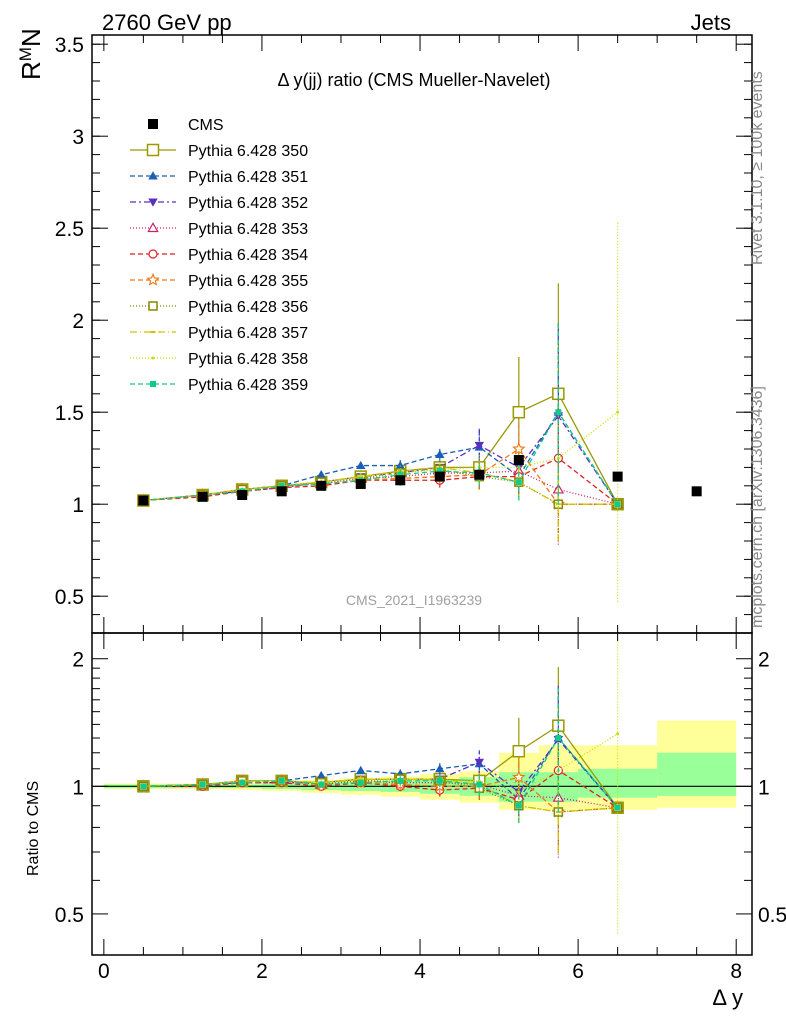 The width and height of the screenshot is (786, 1024). Describe the element at coordinates (78, 787) in the screenshot. I see `ratio-y-tick-label: 1` at that location.